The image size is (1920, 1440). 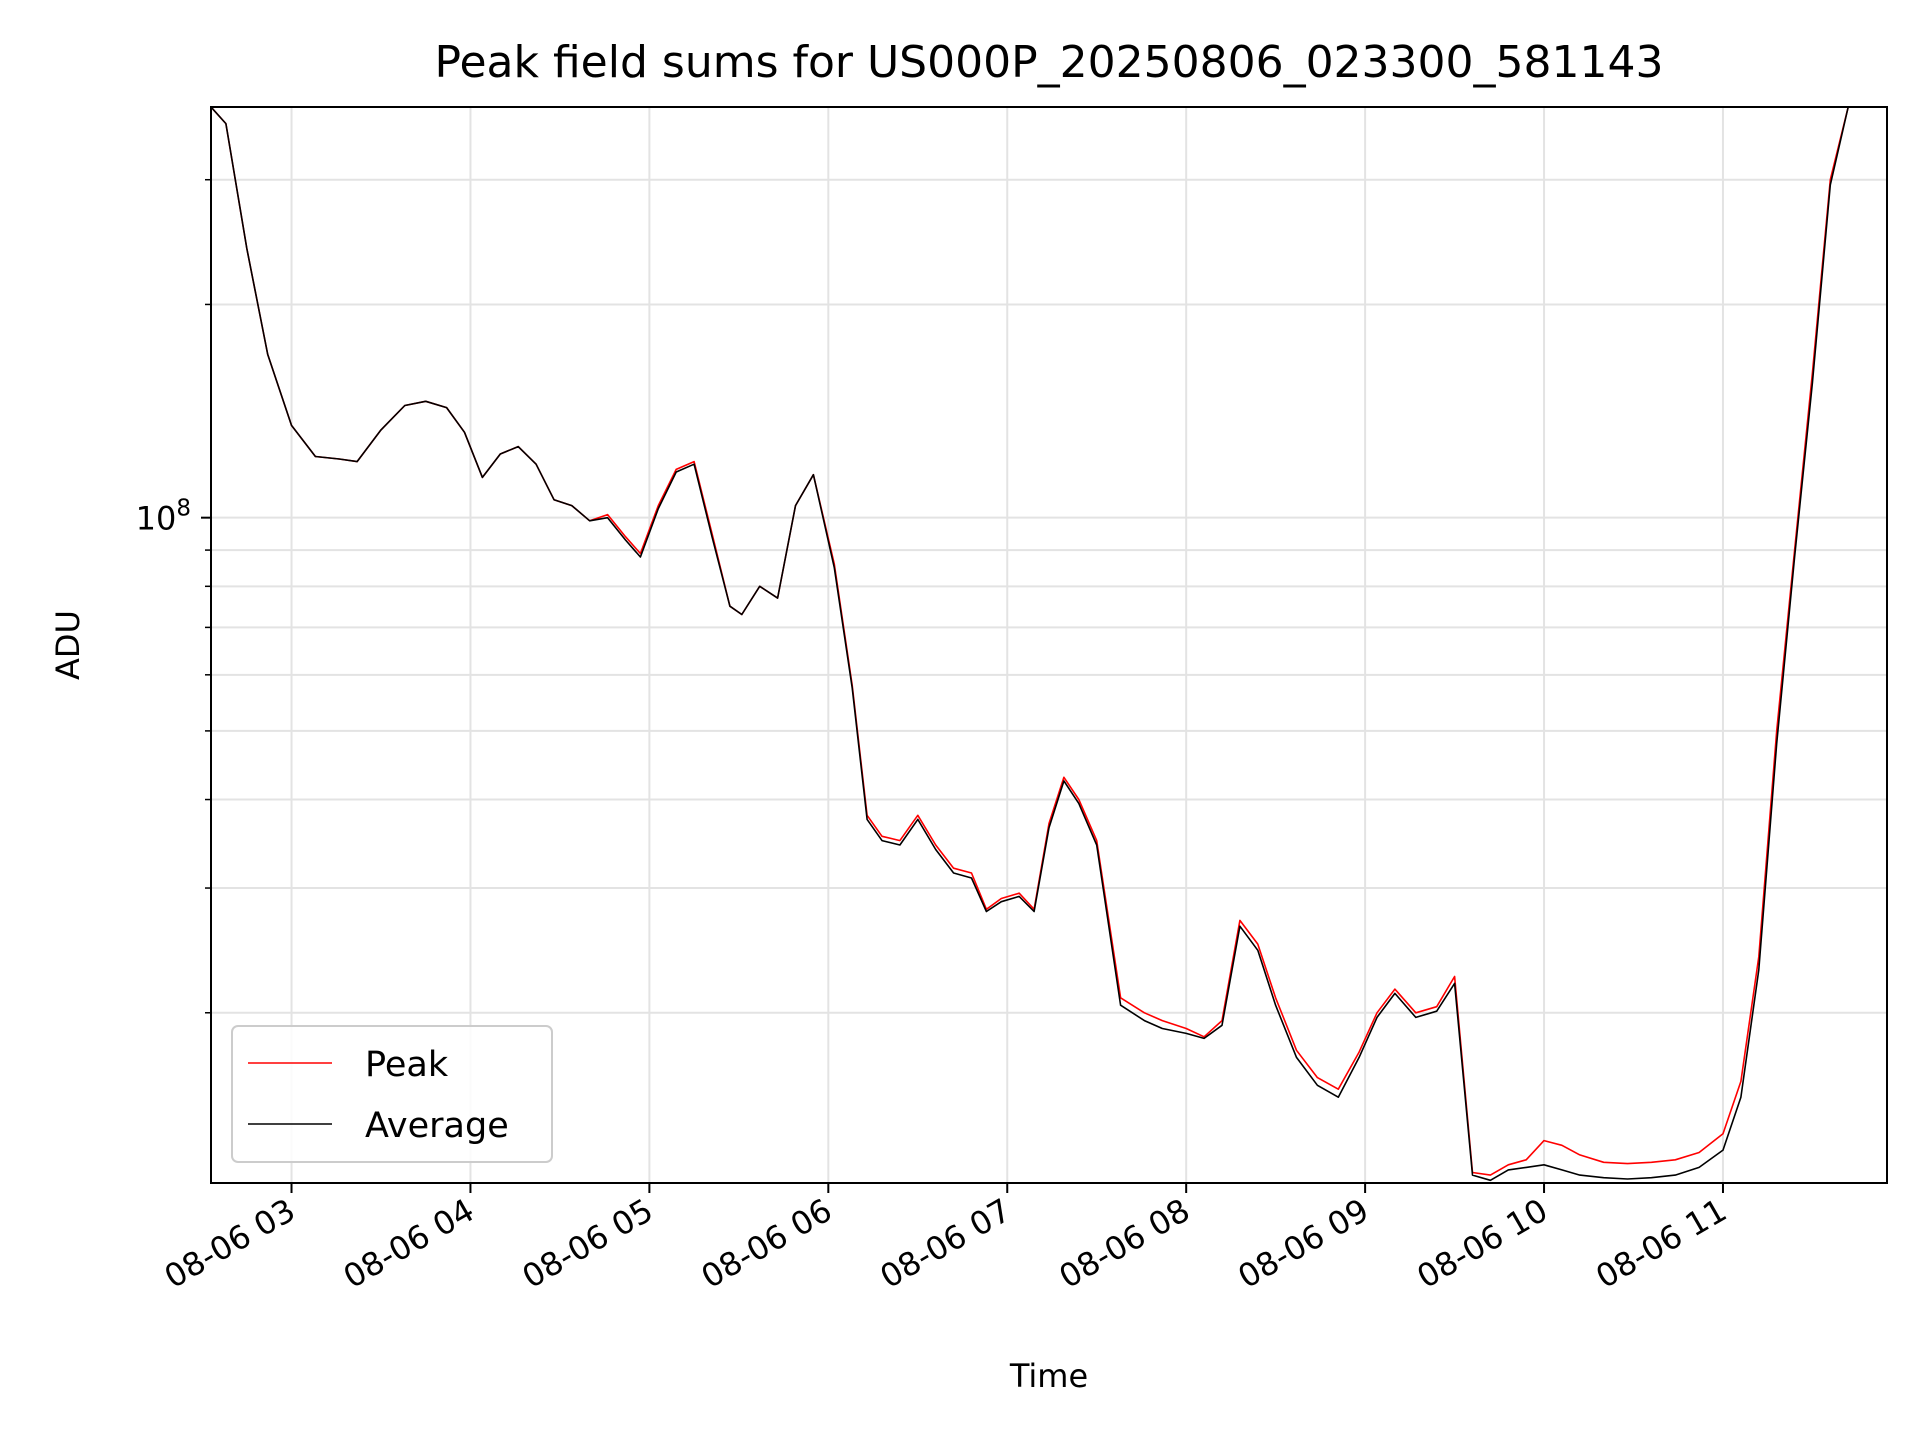 I want to click on legend-label-average: Average, so click(x=437, y=1126).